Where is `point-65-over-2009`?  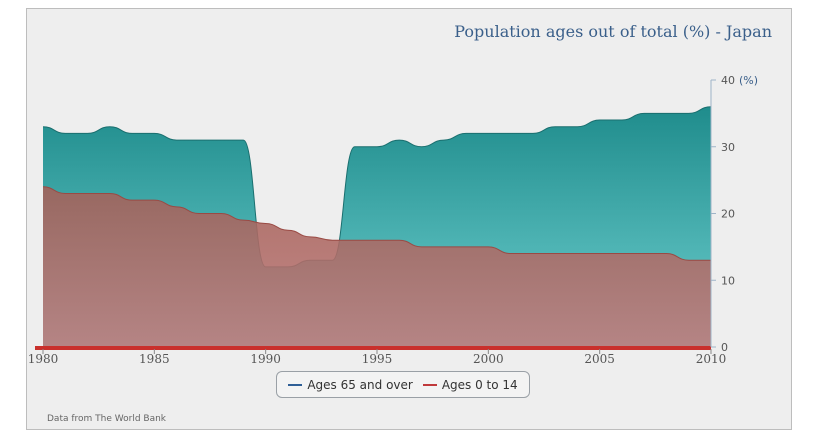 point-65-over-2009 is located at coordinates (689, 113).